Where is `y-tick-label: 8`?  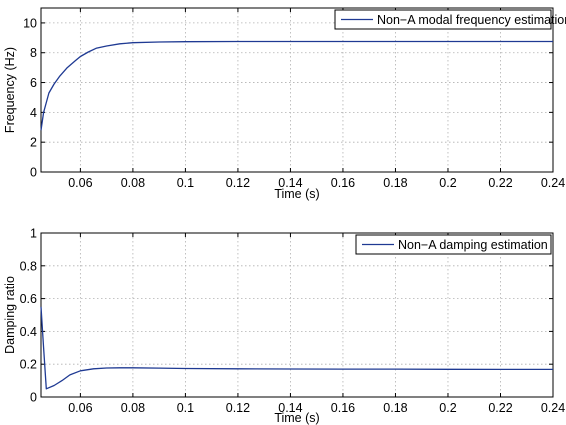
y-tick-label: 8 is located at coordinates (33, 53).